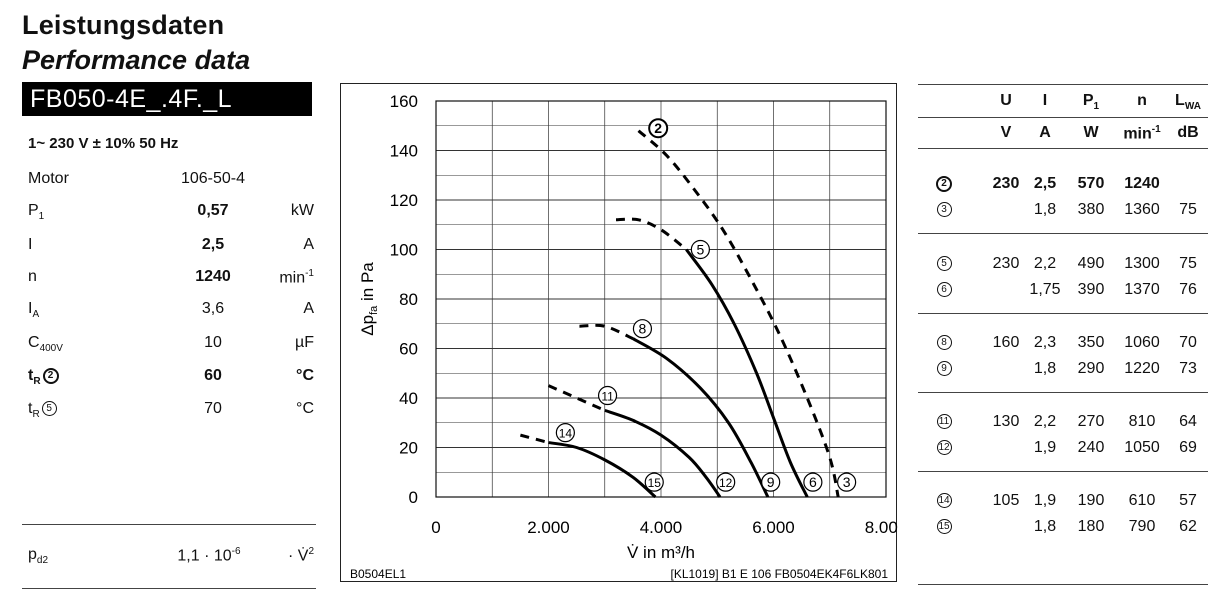 This screenshot has height=594, width=1228. I want to click on chart-footer-left: B0504EL1, so click(378, 574).